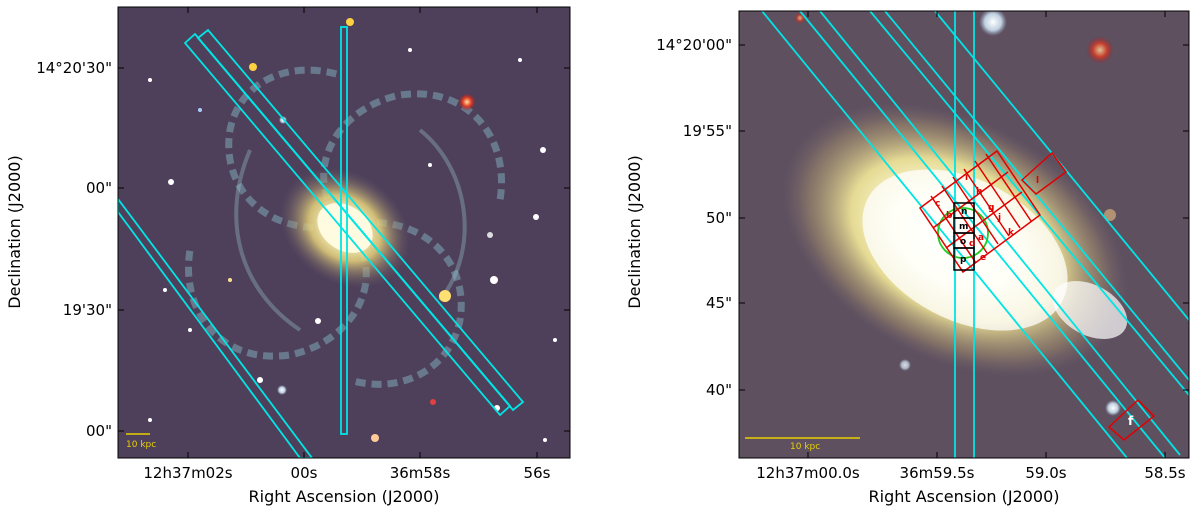 This screenshot has width=1200, height=513. Describe the element at coordinates (719, 390) in the screenshot. I see `right-ytick-4: 40"` at that location.